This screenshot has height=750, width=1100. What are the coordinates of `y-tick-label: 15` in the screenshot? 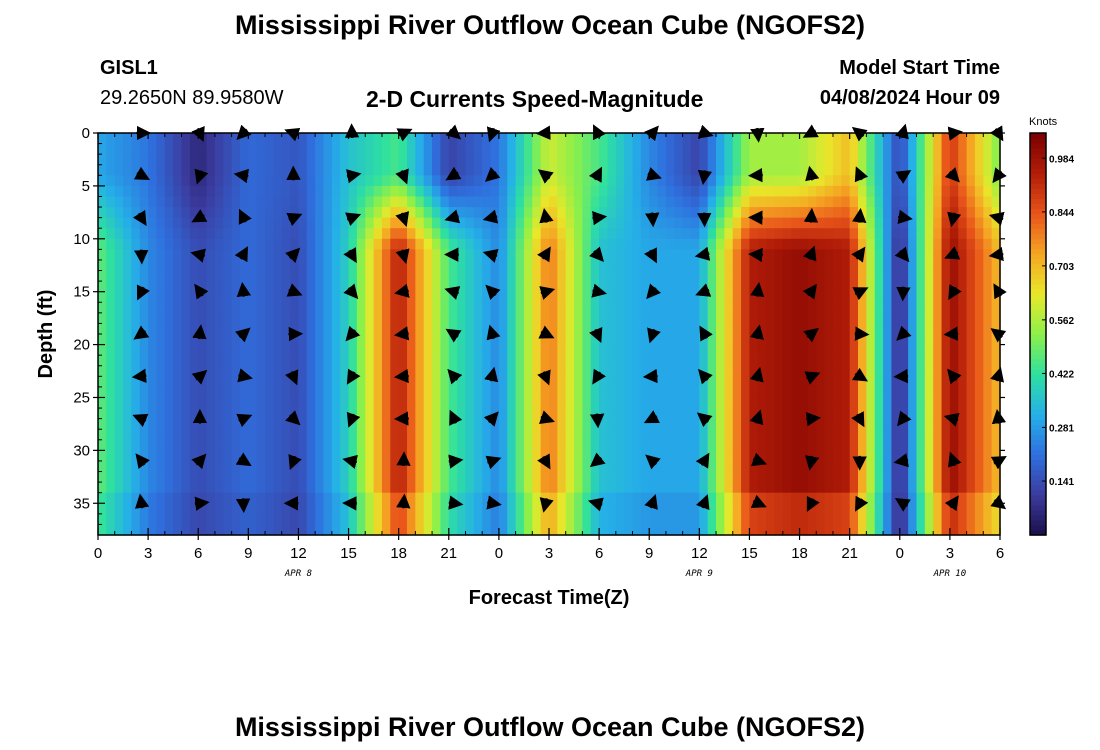 It's located at (81, 292).